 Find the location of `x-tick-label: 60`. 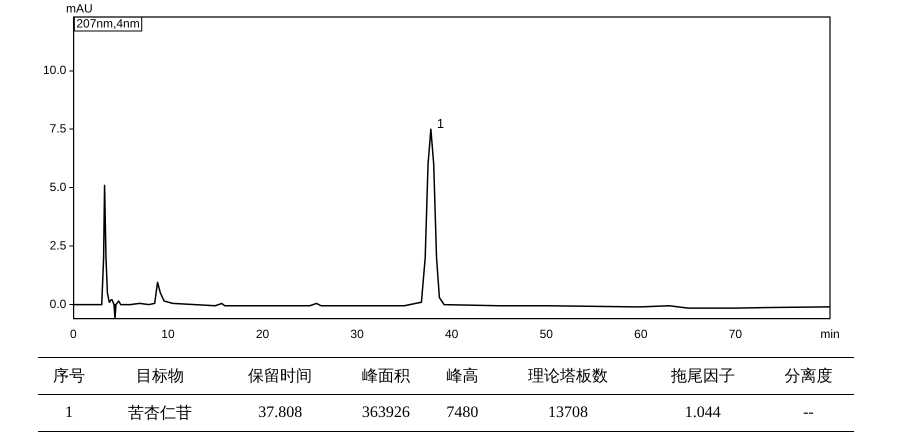

x-tick-label: 60 is located at coordinates (641, 334).